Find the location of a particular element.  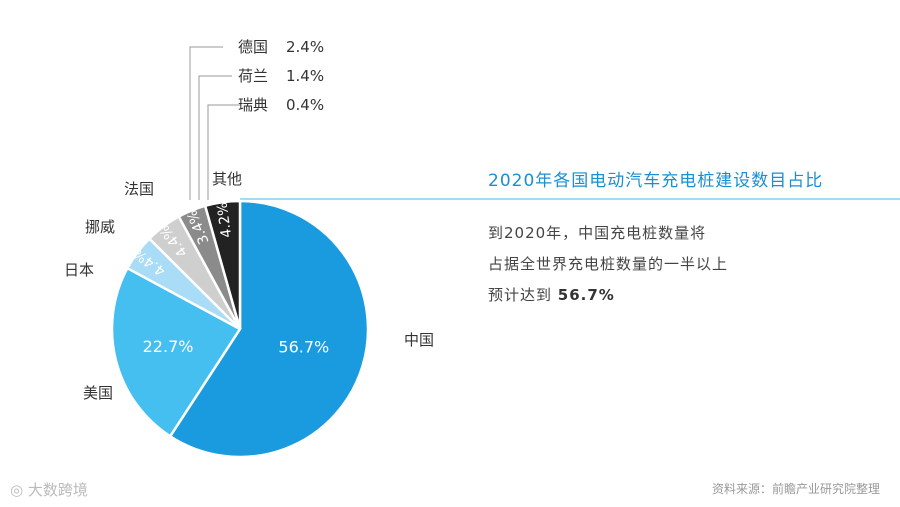

description-line-1: 到2020年，中国充电桩数量将 is located at coordinates (597, 233).